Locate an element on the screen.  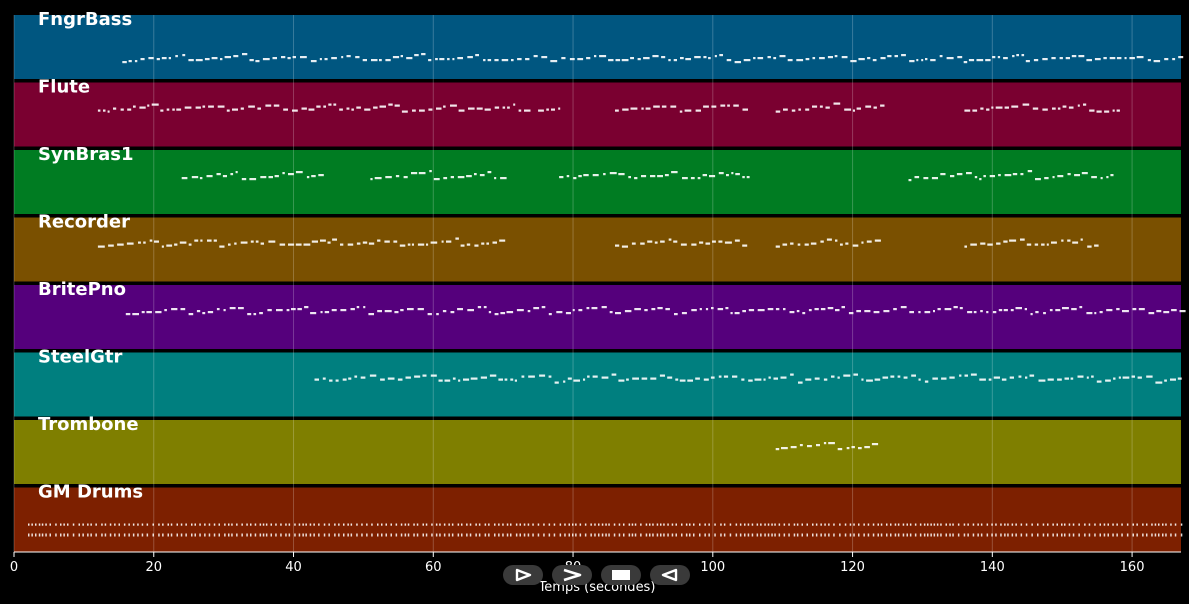
play-button is located at coordinates (523, 575).